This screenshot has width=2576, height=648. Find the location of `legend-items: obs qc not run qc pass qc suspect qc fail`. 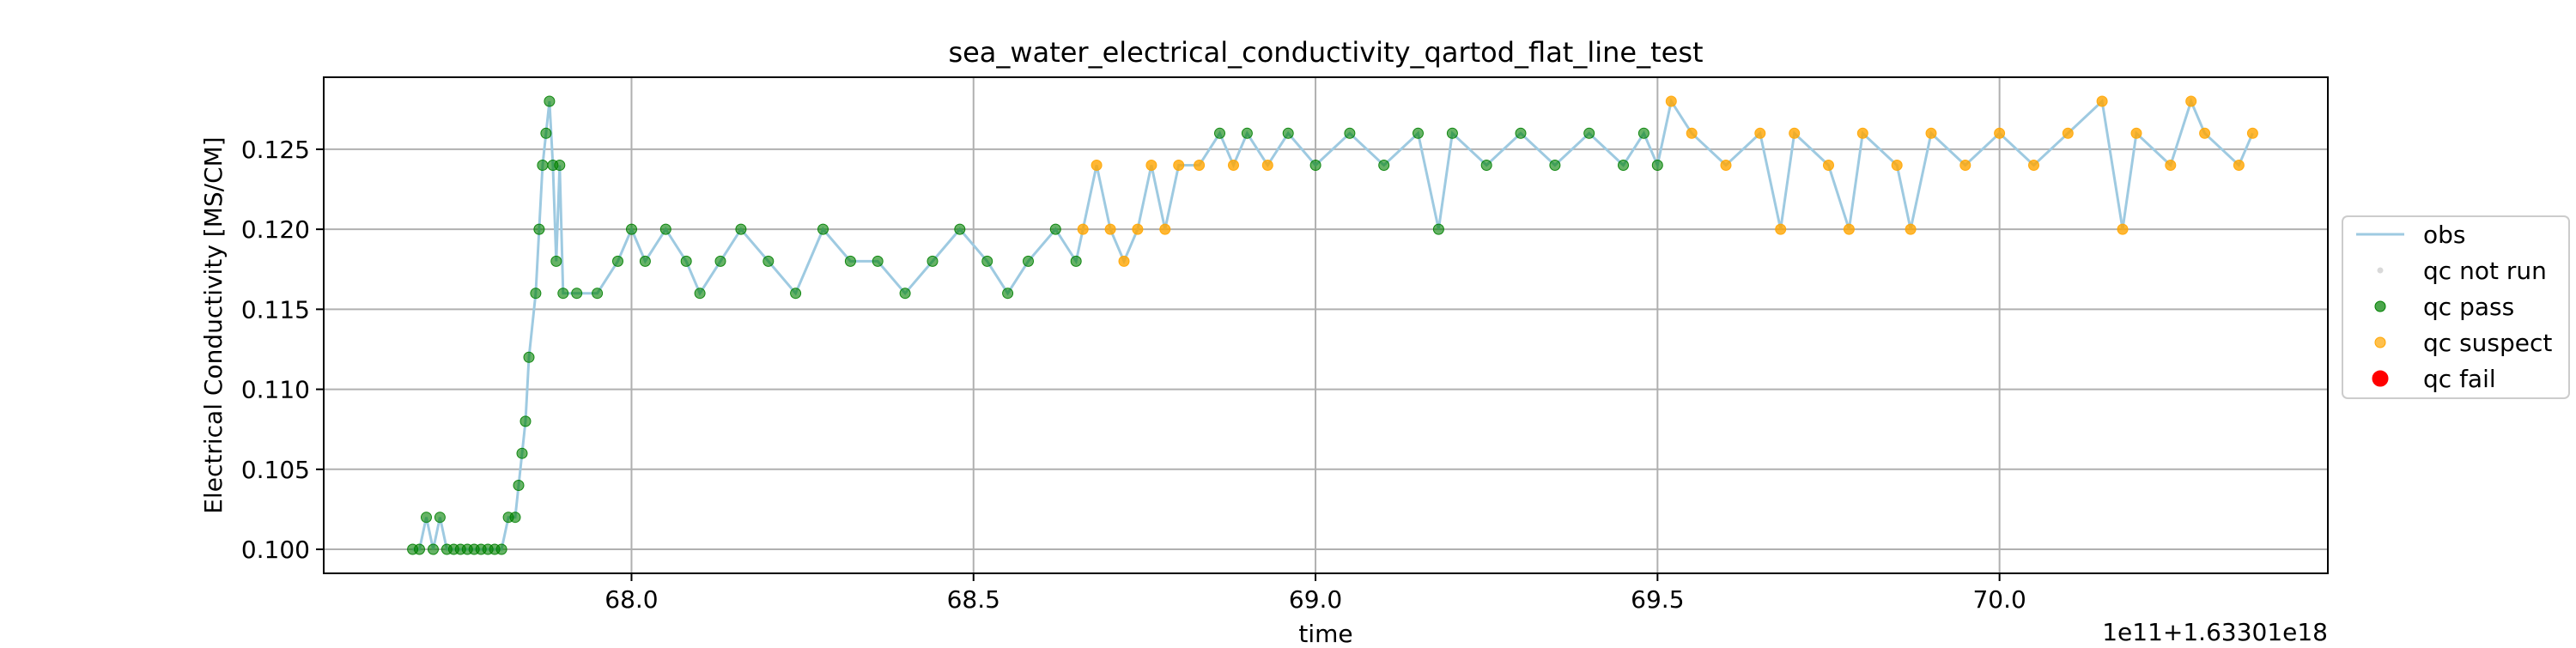

legend-items: obs qc not run qc pass qc suspect qc fail is located at coordinates (2454, 307).